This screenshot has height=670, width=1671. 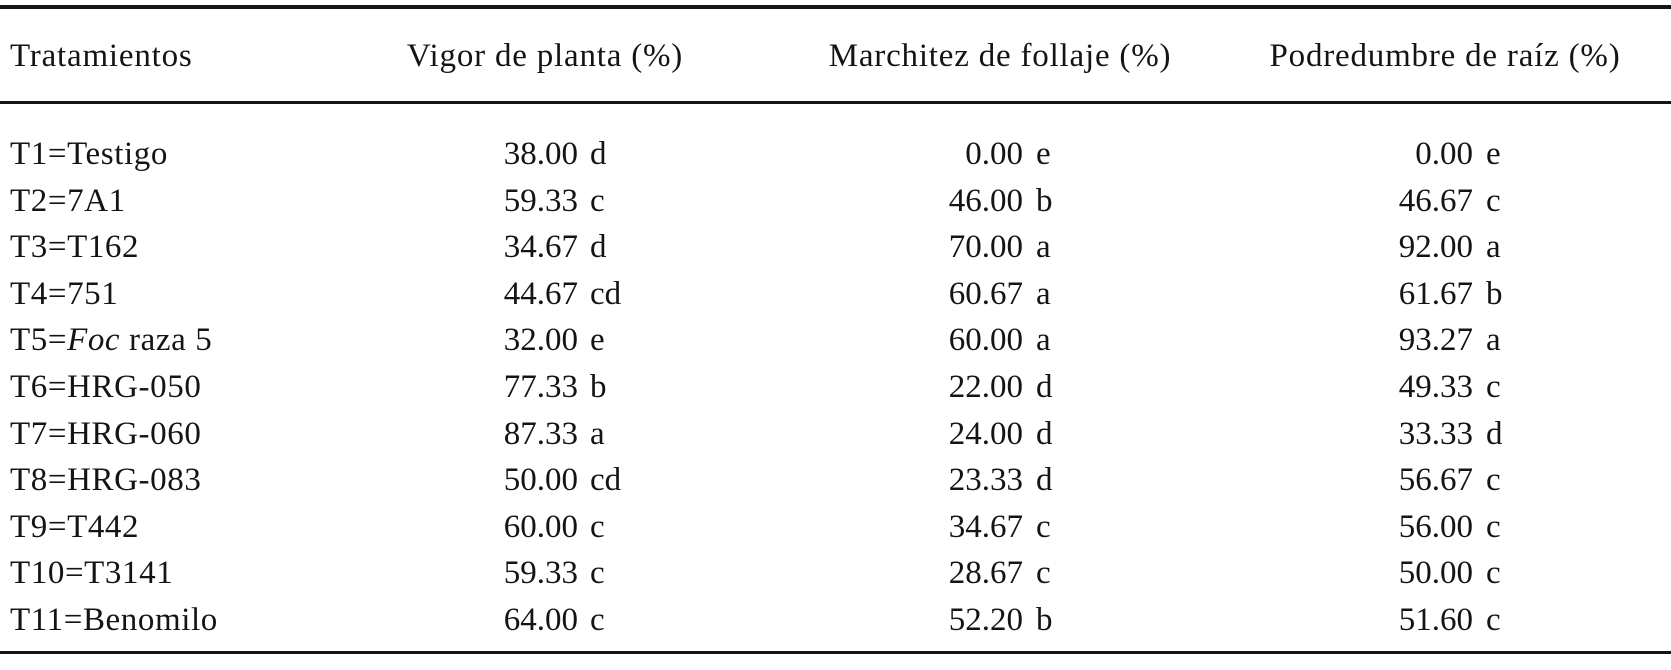 What do you see at coordinates (1445, 56) in the screenshot?
I see `column-header-podredumbre-de-raiz: Podredumbre de raíz (%)` at bounding box center [1445, 56].